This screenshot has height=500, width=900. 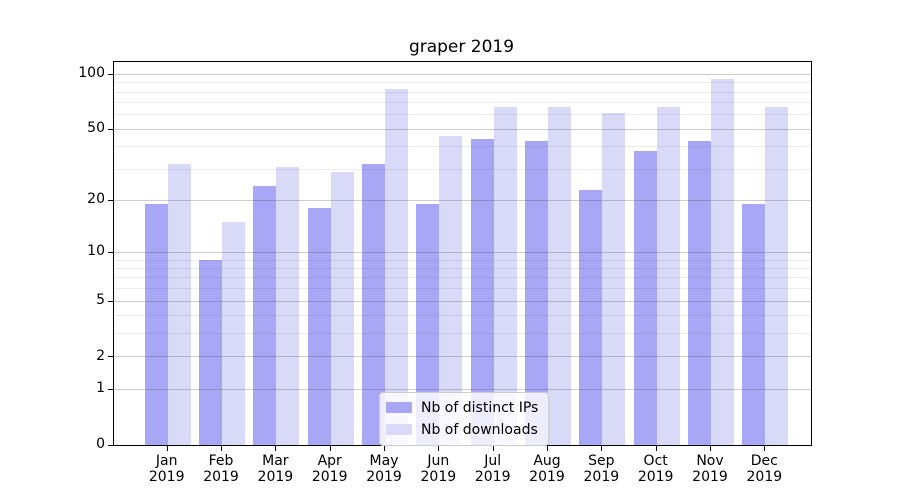 What do you see at coordinates (96, 199) in the screenshot?
I see `y-tick-label-20: 20` at bounding box center [96, 199].